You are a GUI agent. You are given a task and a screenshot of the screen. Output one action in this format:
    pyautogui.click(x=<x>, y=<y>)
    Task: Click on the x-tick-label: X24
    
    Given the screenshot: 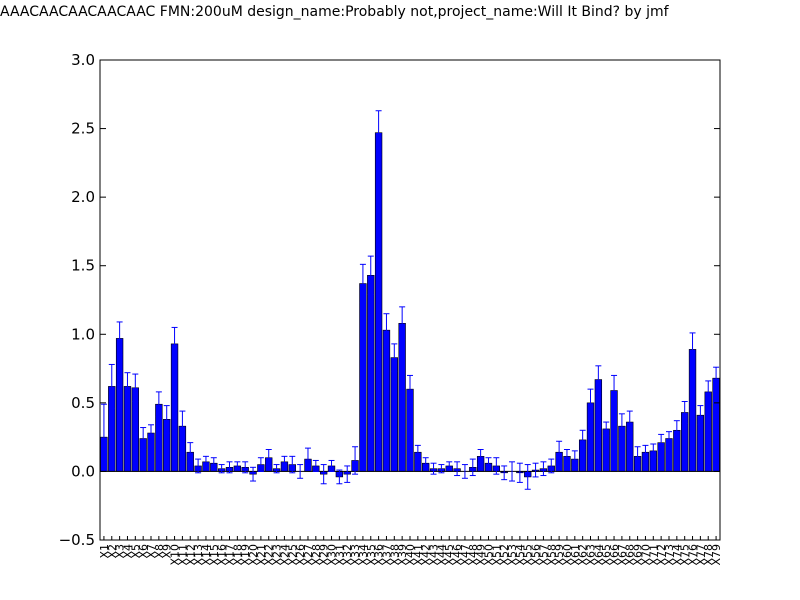 What is the action you would take?
    pyautogui.click(x=284, y=555)
    